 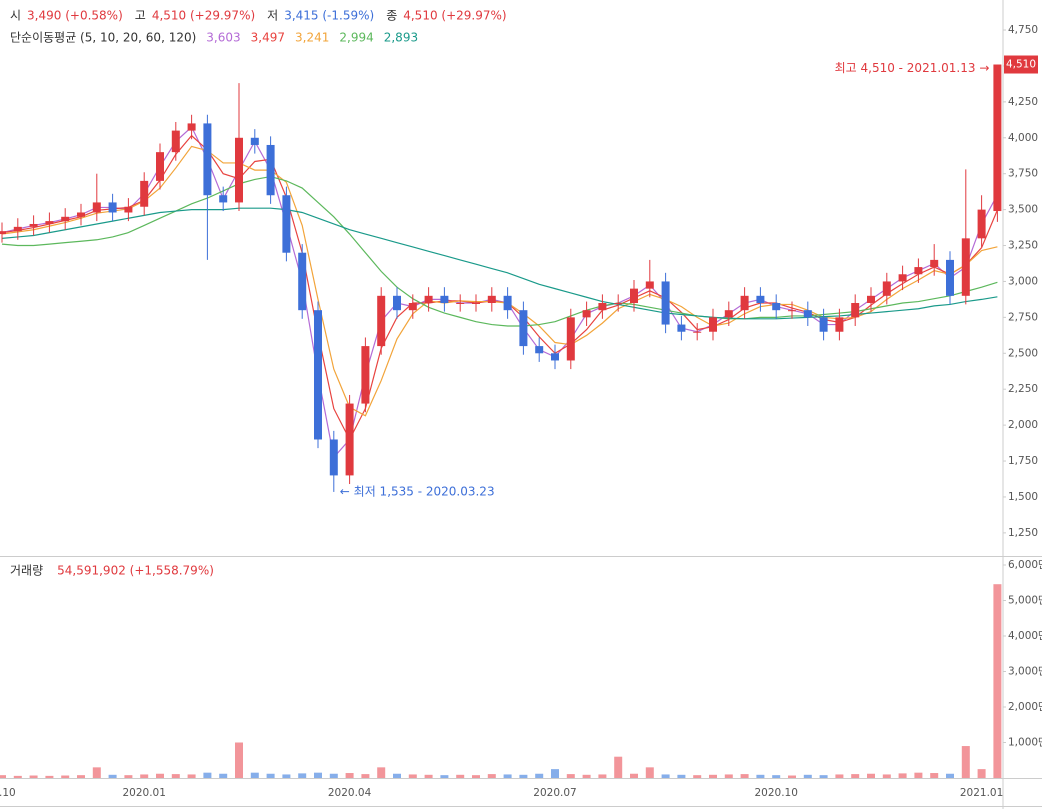 I want to click on y-tick-label: 4,000만, so click(x=1025, y=636).